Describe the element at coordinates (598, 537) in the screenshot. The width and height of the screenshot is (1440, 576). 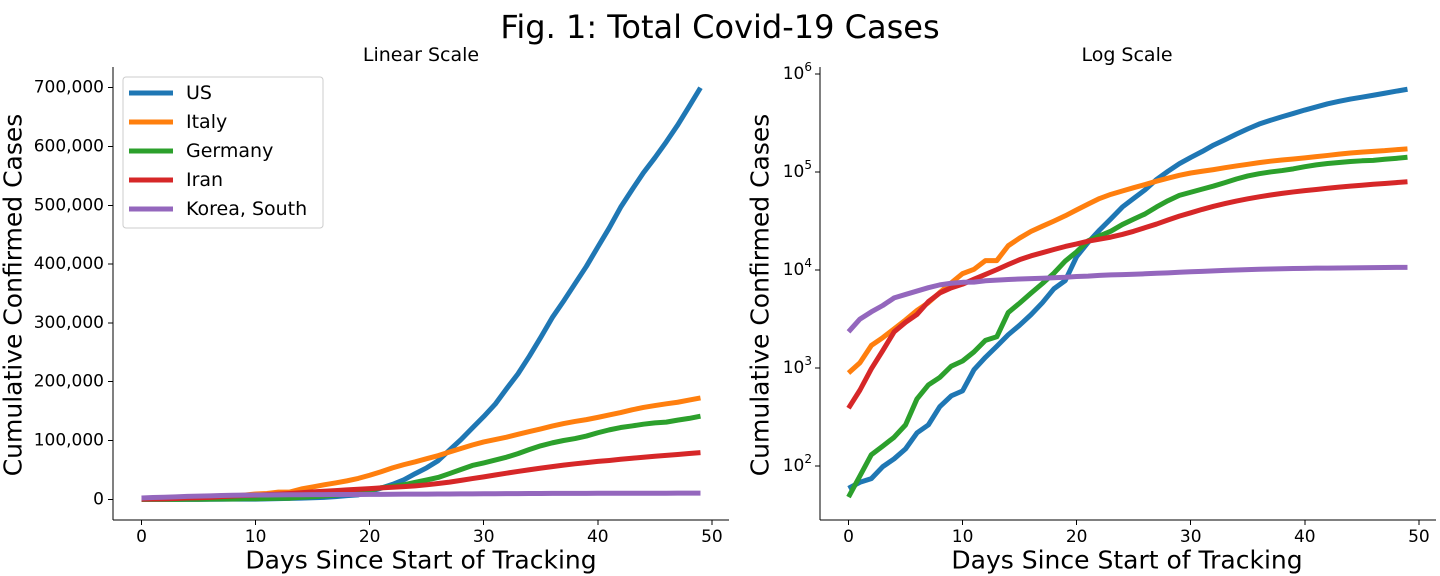
I see `linear-x-tick-label: 40` at that location.